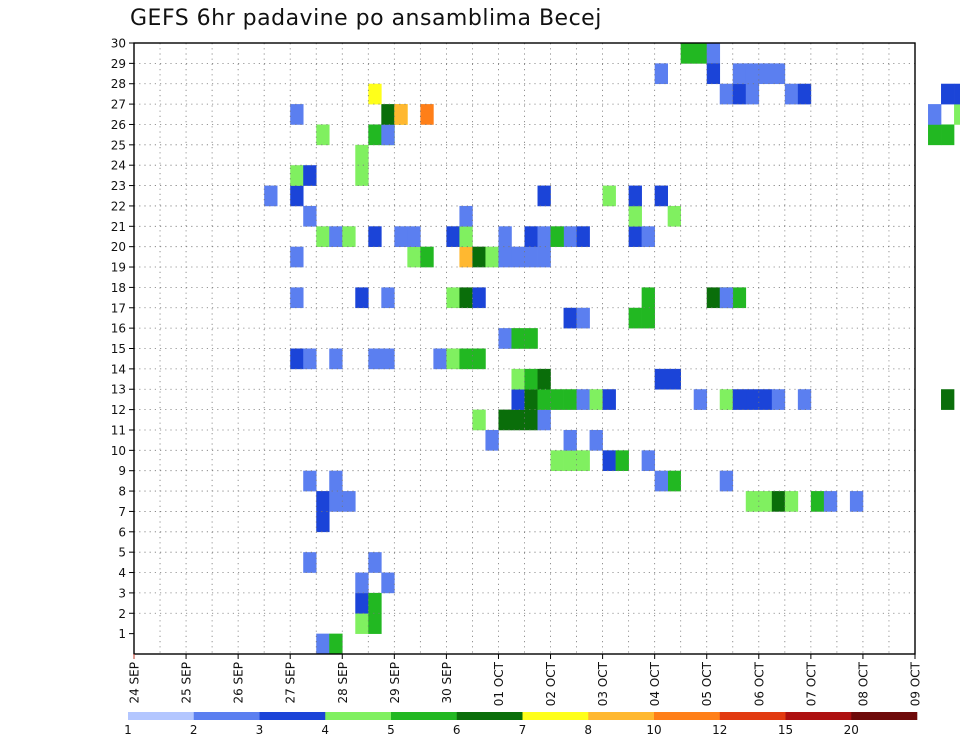 The image size is (960, 742). I want to click on y-tick-label: 22, so click(118, 206).